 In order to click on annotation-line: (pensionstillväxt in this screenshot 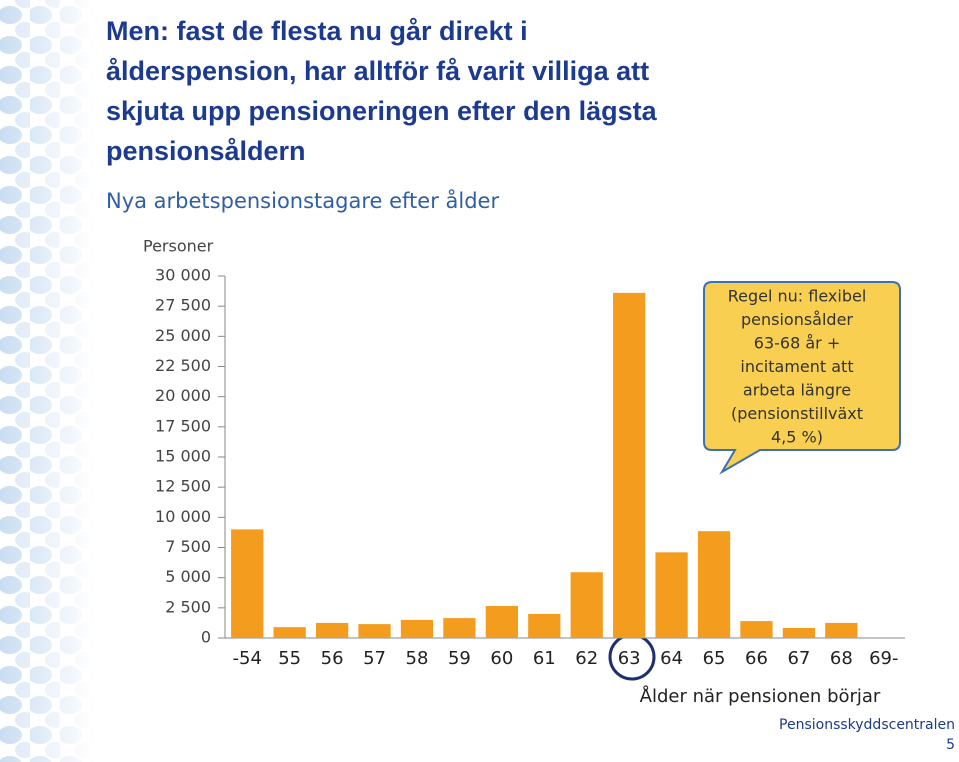, I will do `click(797, 413)`.